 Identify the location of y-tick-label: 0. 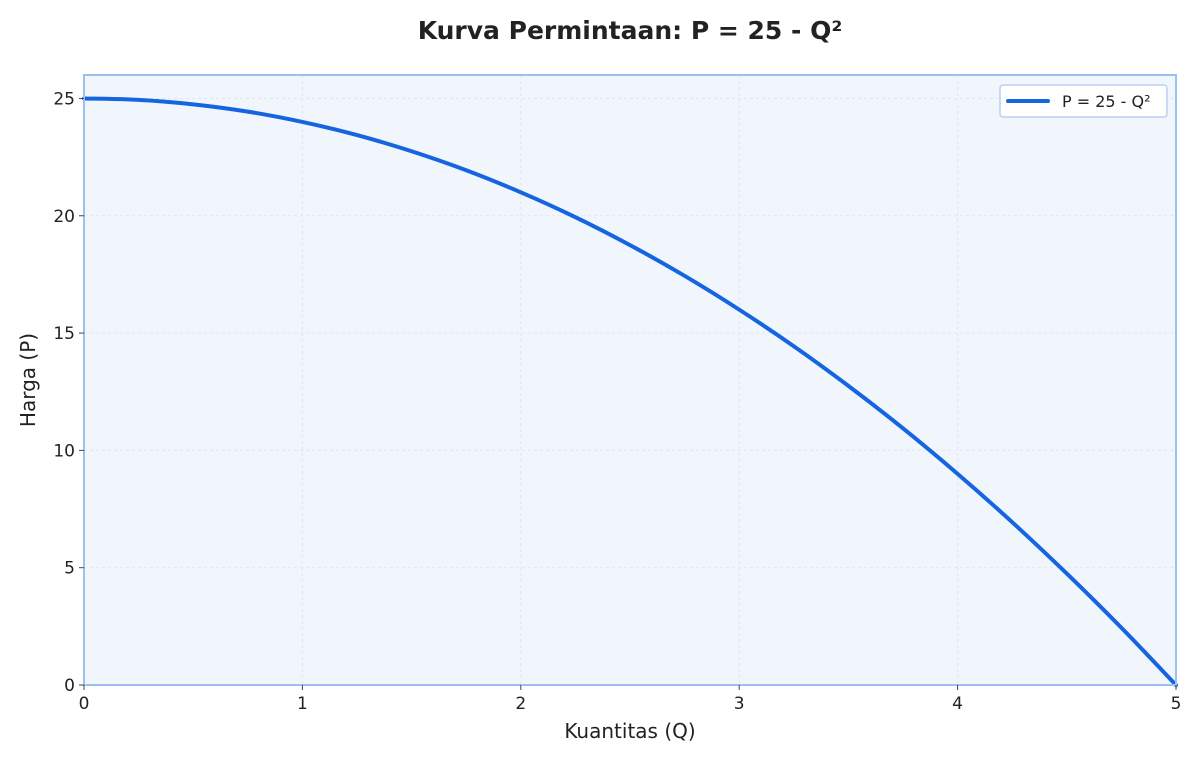
(69, 686).